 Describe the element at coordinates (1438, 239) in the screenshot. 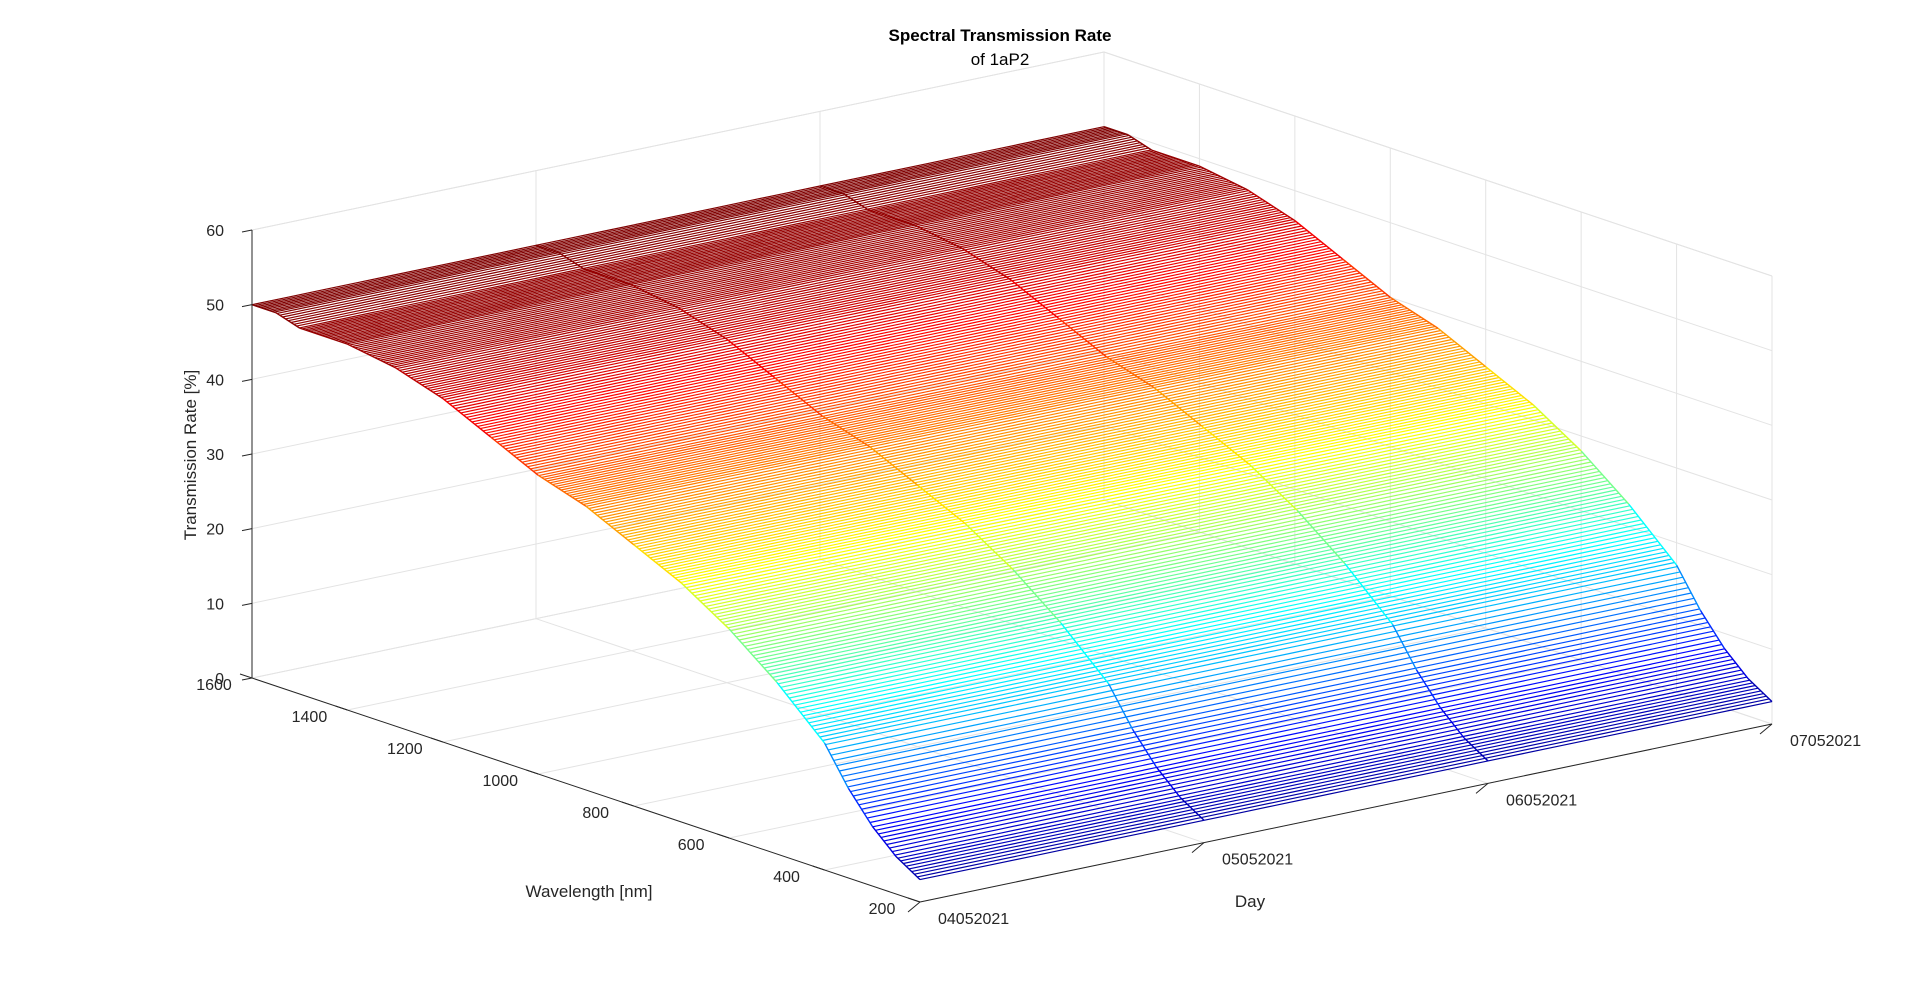

I see `sidewall-gridline-z` at that location.